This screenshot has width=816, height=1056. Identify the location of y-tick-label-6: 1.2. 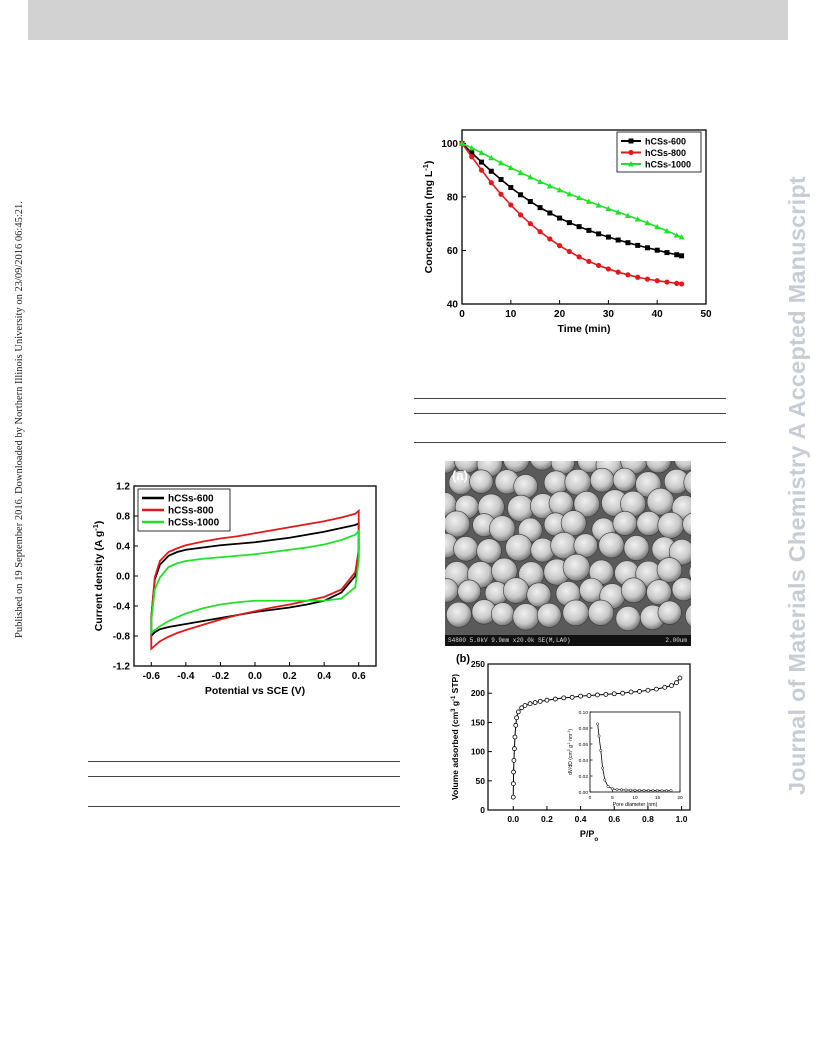
(123, 487).